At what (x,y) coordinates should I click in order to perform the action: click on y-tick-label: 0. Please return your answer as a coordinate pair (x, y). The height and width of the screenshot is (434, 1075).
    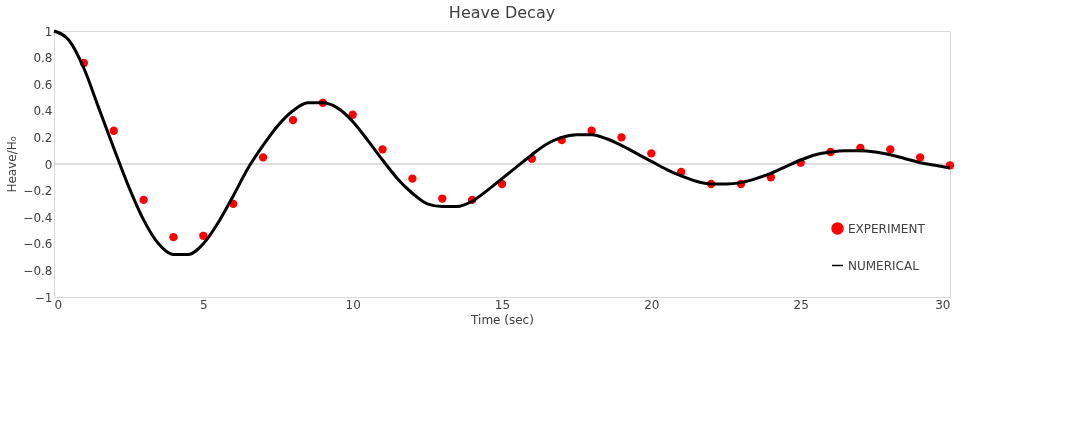
    Looking at the image, I should click on (48, 164).